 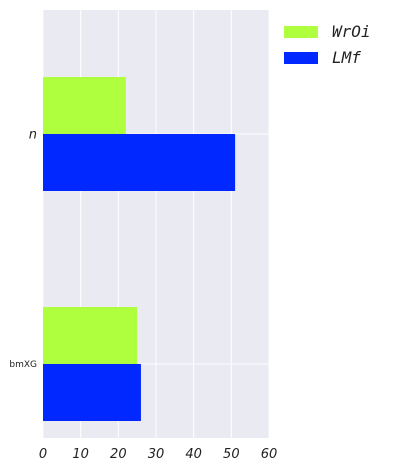 I want to click on x-tick-label: 10, so click(x=80, y=454).